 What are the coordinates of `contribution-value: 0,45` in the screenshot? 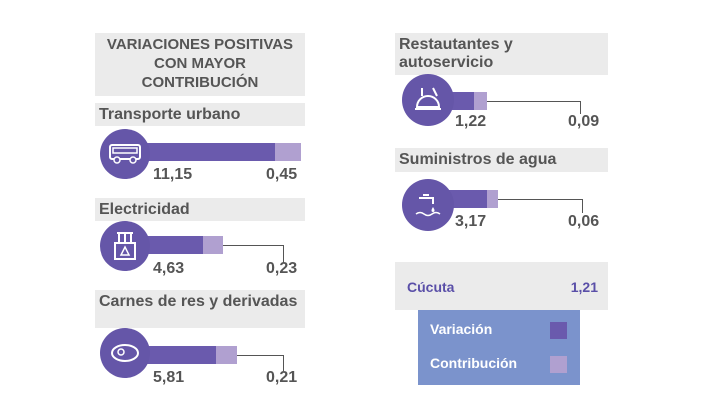 It's located at (282, 174).